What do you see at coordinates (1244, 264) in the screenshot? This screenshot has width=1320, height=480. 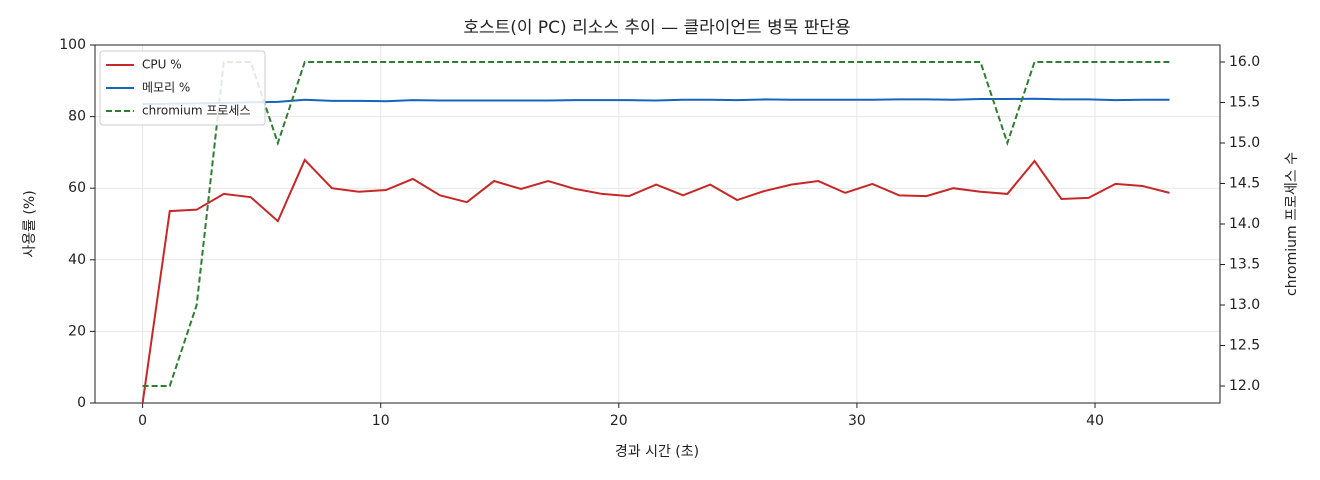 I see `y2-tick-label: 13.5` at bounding box center [1244, 264].